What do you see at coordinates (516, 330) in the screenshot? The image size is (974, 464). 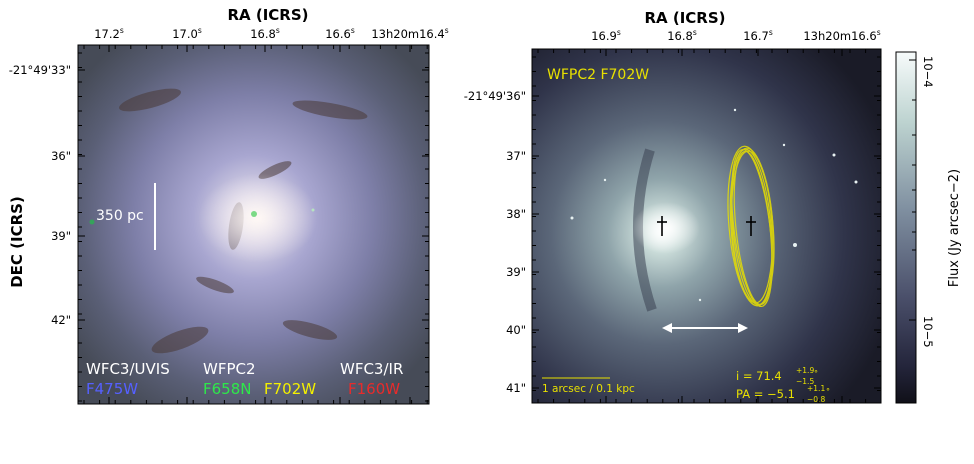 I see `right-dec-tick-4: 40"` at bounding box center [516, 330].